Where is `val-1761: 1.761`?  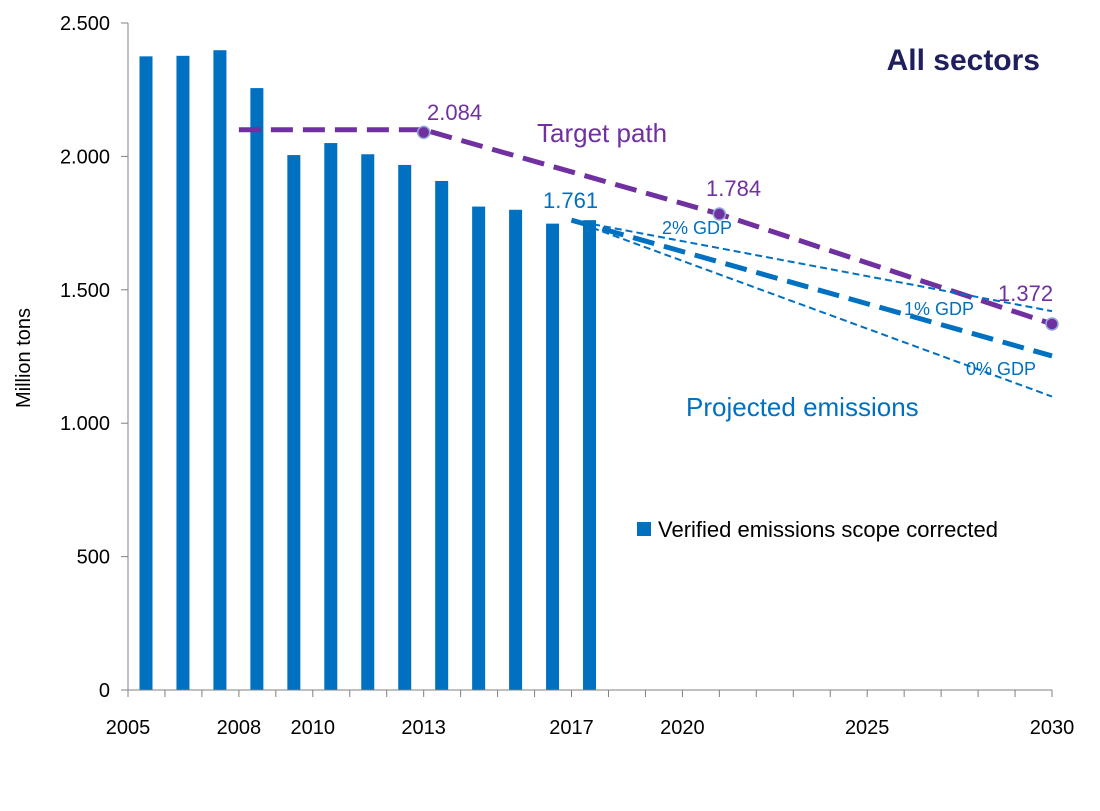
val-1761: 1.761 is located at coordinates (570, 200).